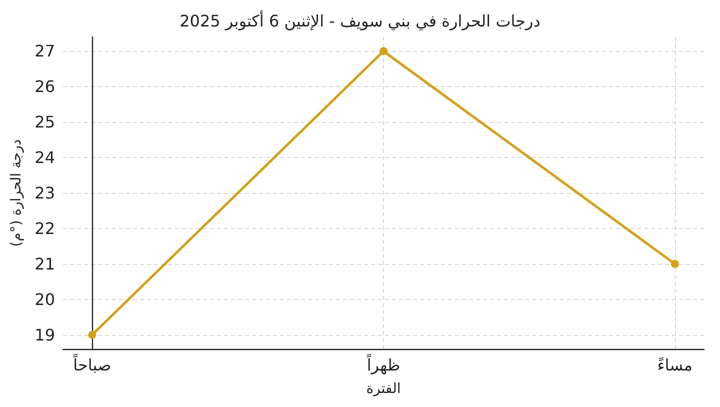  Describe the element at coordinates (383, 363) in the screenshot. I see `x-tick-label: ظهراً` at that location.